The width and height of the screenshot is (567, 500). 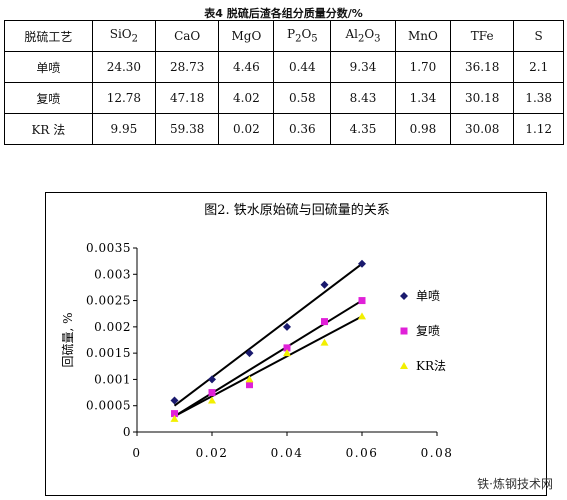 What do you see at coordinates (112, 327) in the screenshot?
I see `y-tick-label: 0.002` at bounding box center [112, 327].